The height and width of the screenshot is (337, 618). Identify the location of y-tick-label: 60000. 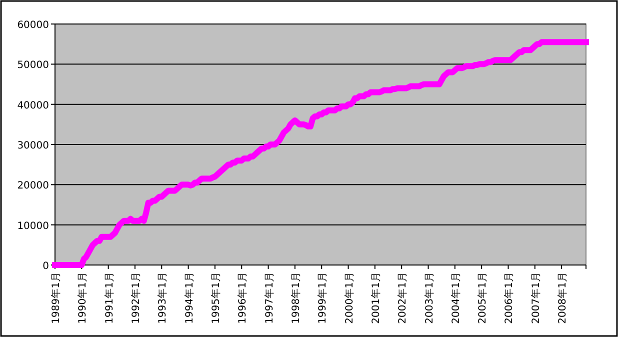
(33, 25).